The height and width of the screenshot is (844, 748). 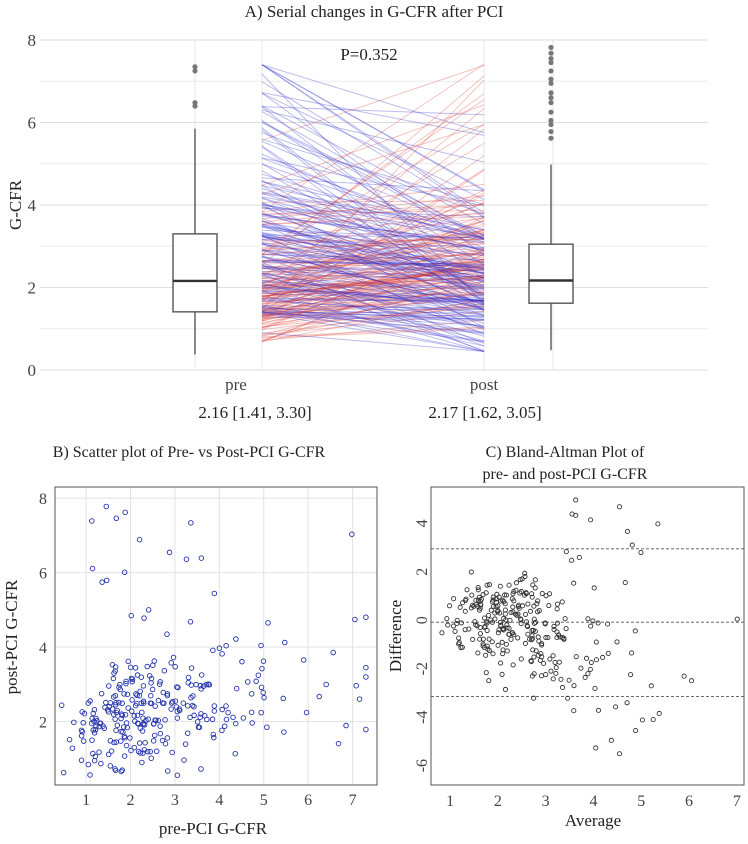 What do you see at coordinates (213, 828) in the screenshot?
I see `panel-b-x-axis-label: pre-PCI G-CFR` at bounding box center [213, 828].